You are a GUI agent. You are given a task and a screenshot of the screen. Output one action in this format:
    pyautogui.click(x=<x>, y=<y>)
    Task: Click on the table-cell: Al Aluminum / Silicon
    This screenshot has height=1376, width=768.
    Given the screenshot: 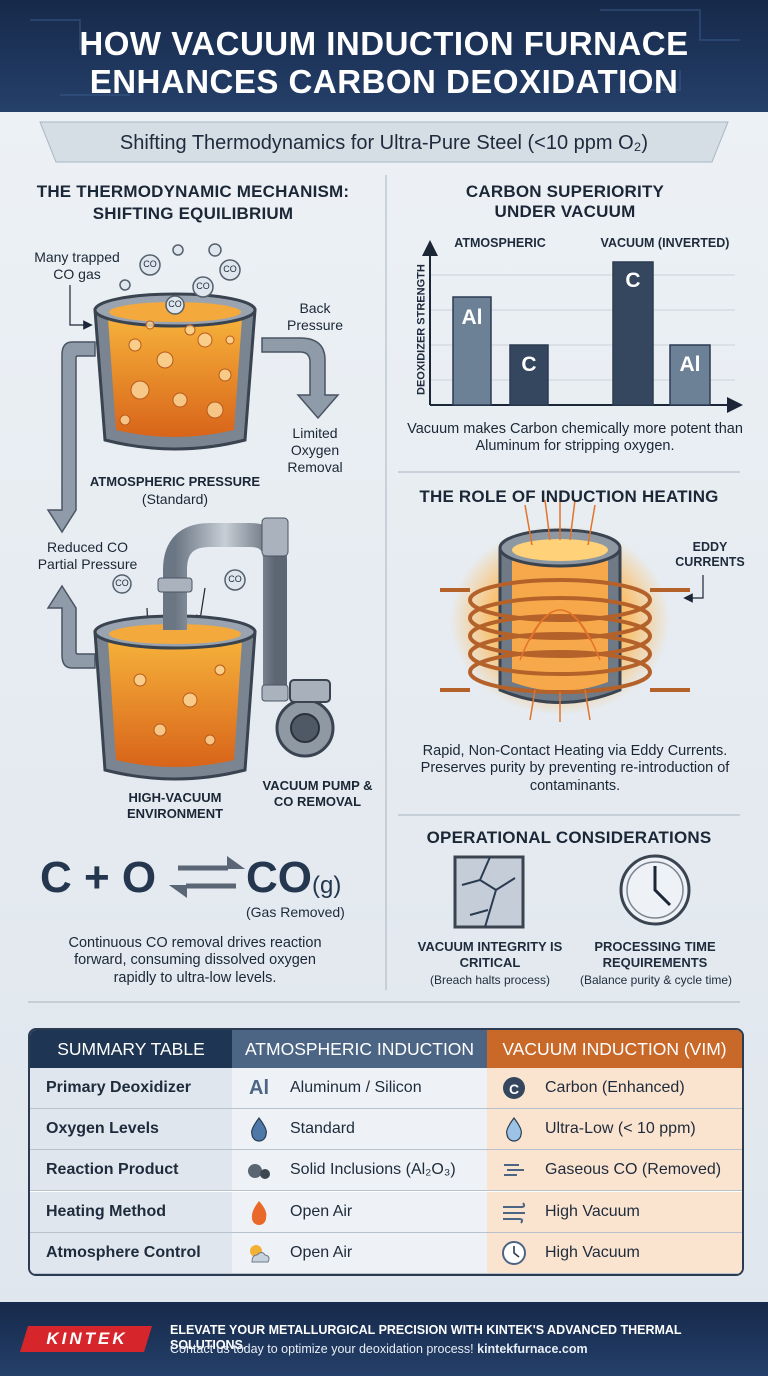 What is the action you would take?
    pyautogui.click(x=359, y=1088)
    